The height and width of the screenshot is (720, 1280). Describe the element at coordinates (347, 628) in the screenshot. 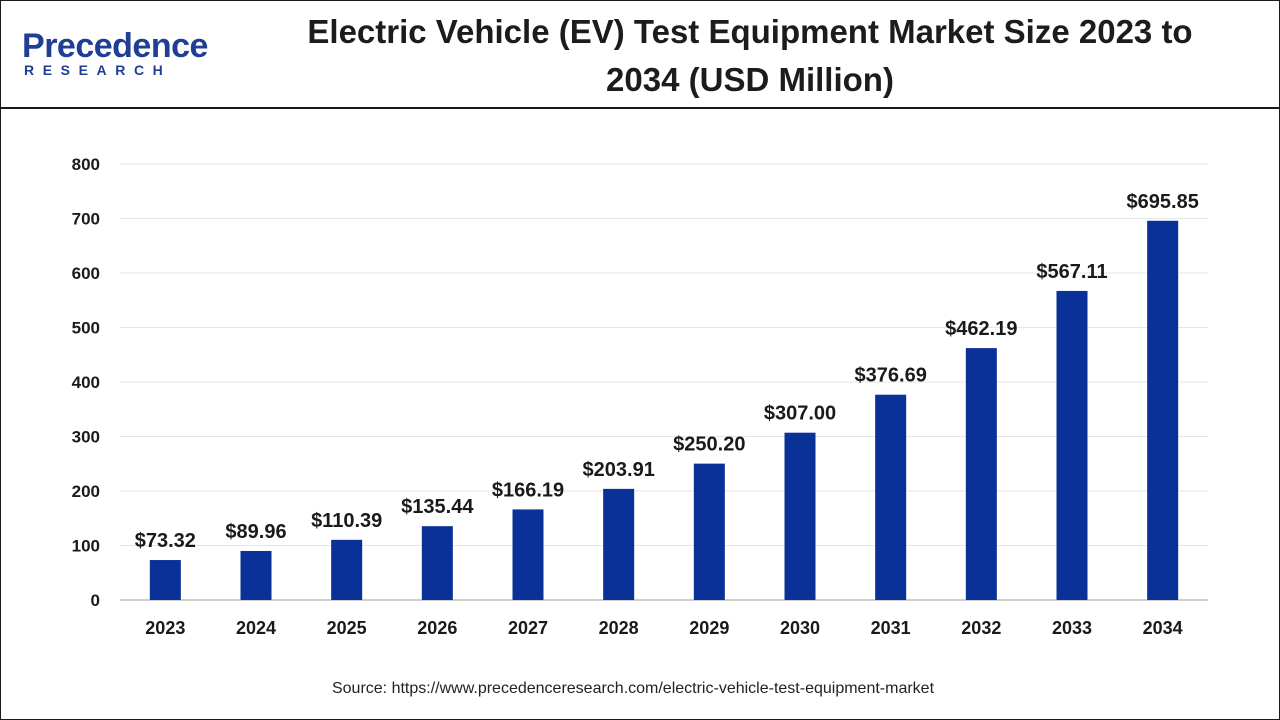

I see `x-tick-label: 2025` at that location.